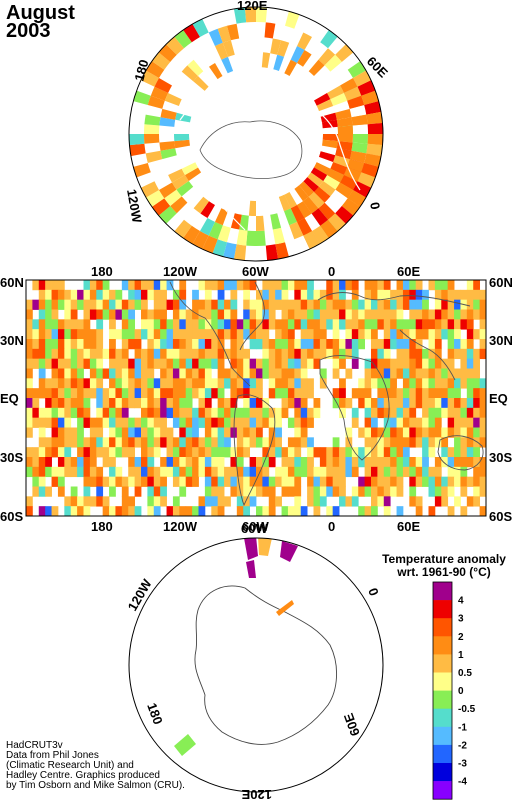 The height and width of the screenshot is (800, 512). What do you see at coordinates (467, 709) in the screenshot?
I see `legend-label: -0.5` at bounding box center [467, 709].